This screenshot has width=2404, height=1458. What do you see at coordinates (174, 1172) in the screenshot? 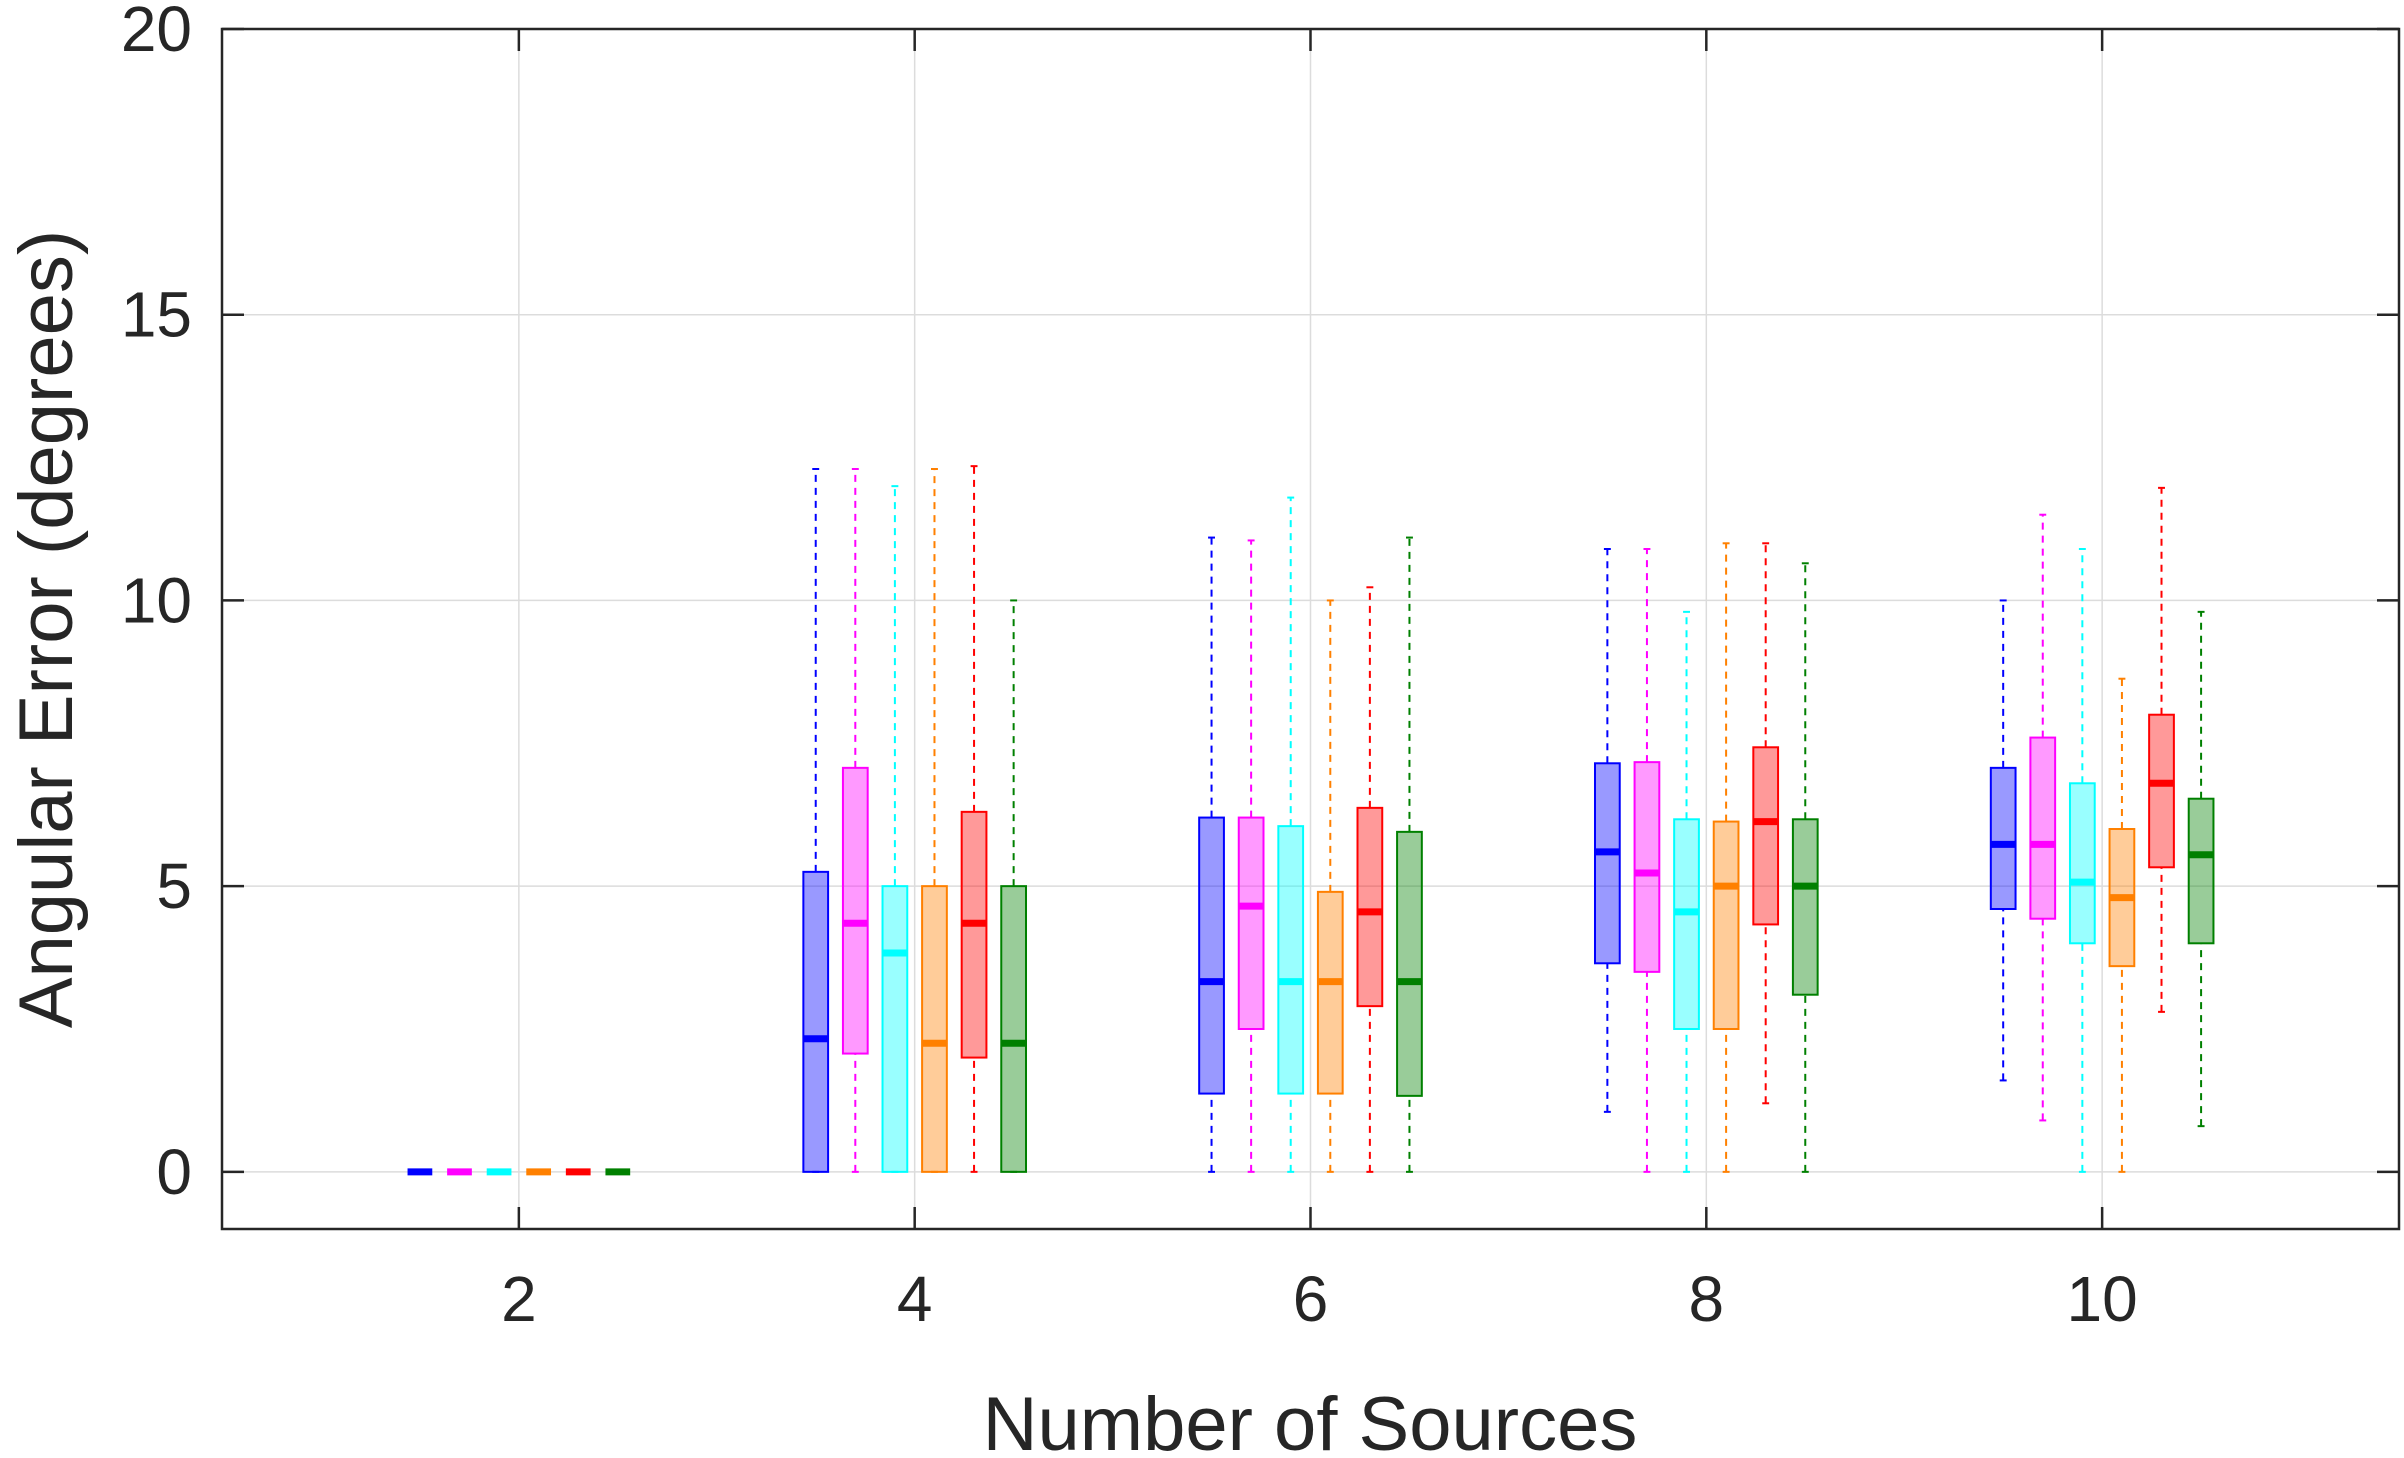
I see `y-tick-label: 0` at bounding box center [174, 1172].